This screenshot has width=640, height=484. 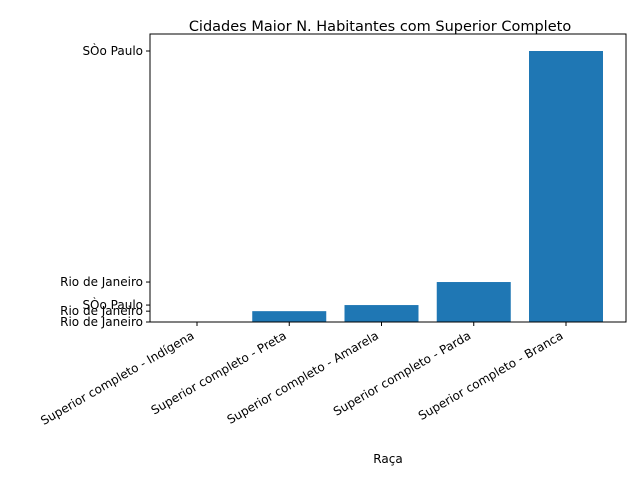 I want to click on x-tick-label: Superior completo - Amarela, so click(x=303, y=377).